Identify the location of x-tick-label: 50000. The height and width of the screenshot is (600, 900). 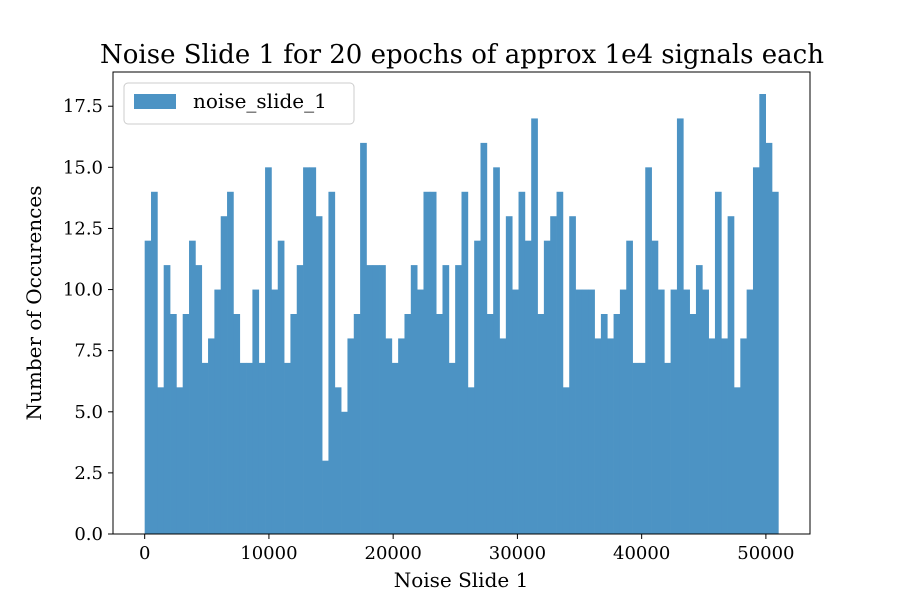
(765, 553).